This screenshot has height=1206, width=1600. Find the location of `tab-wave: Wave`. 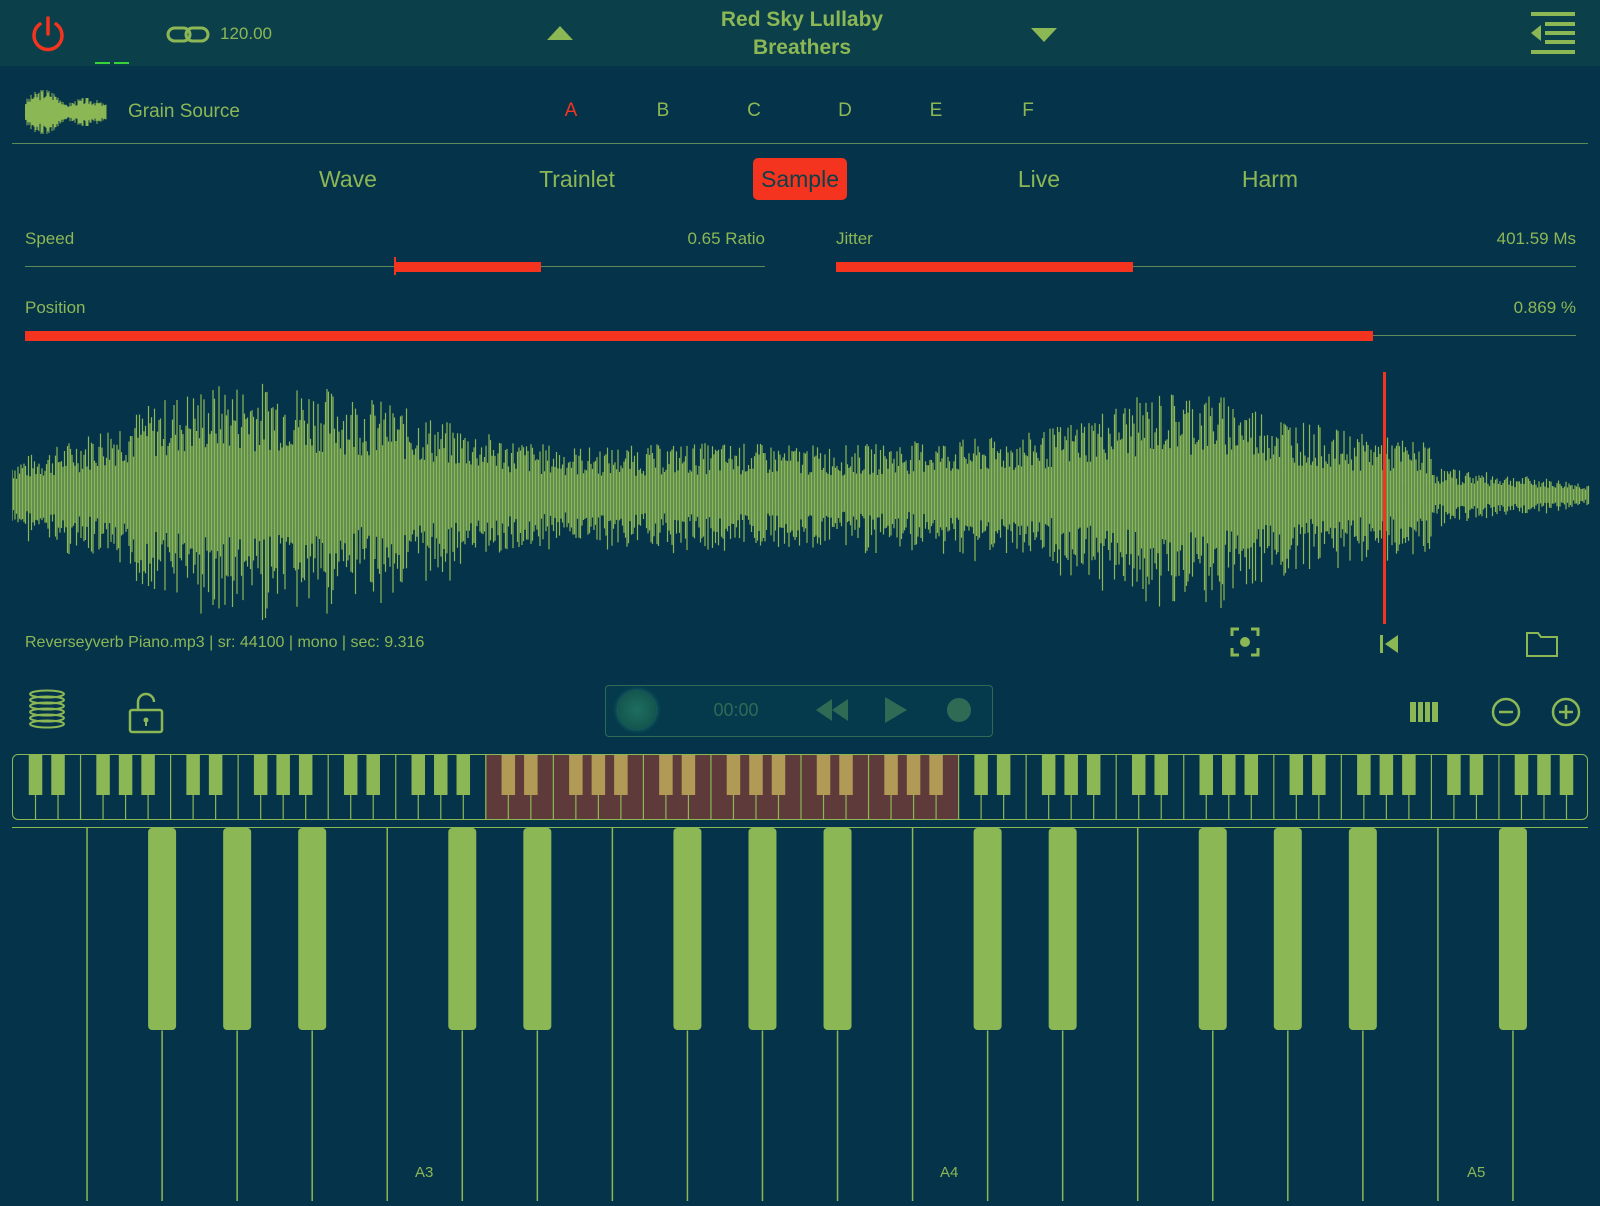

tab-wave: Wave is located at coordinates (348, 179).